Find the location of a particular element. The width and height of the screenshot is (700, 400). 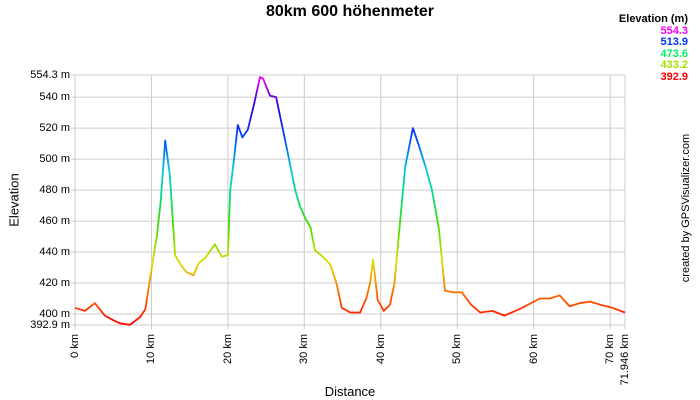

legend-item-high: 513.9 is located at coordinates (674, 42).